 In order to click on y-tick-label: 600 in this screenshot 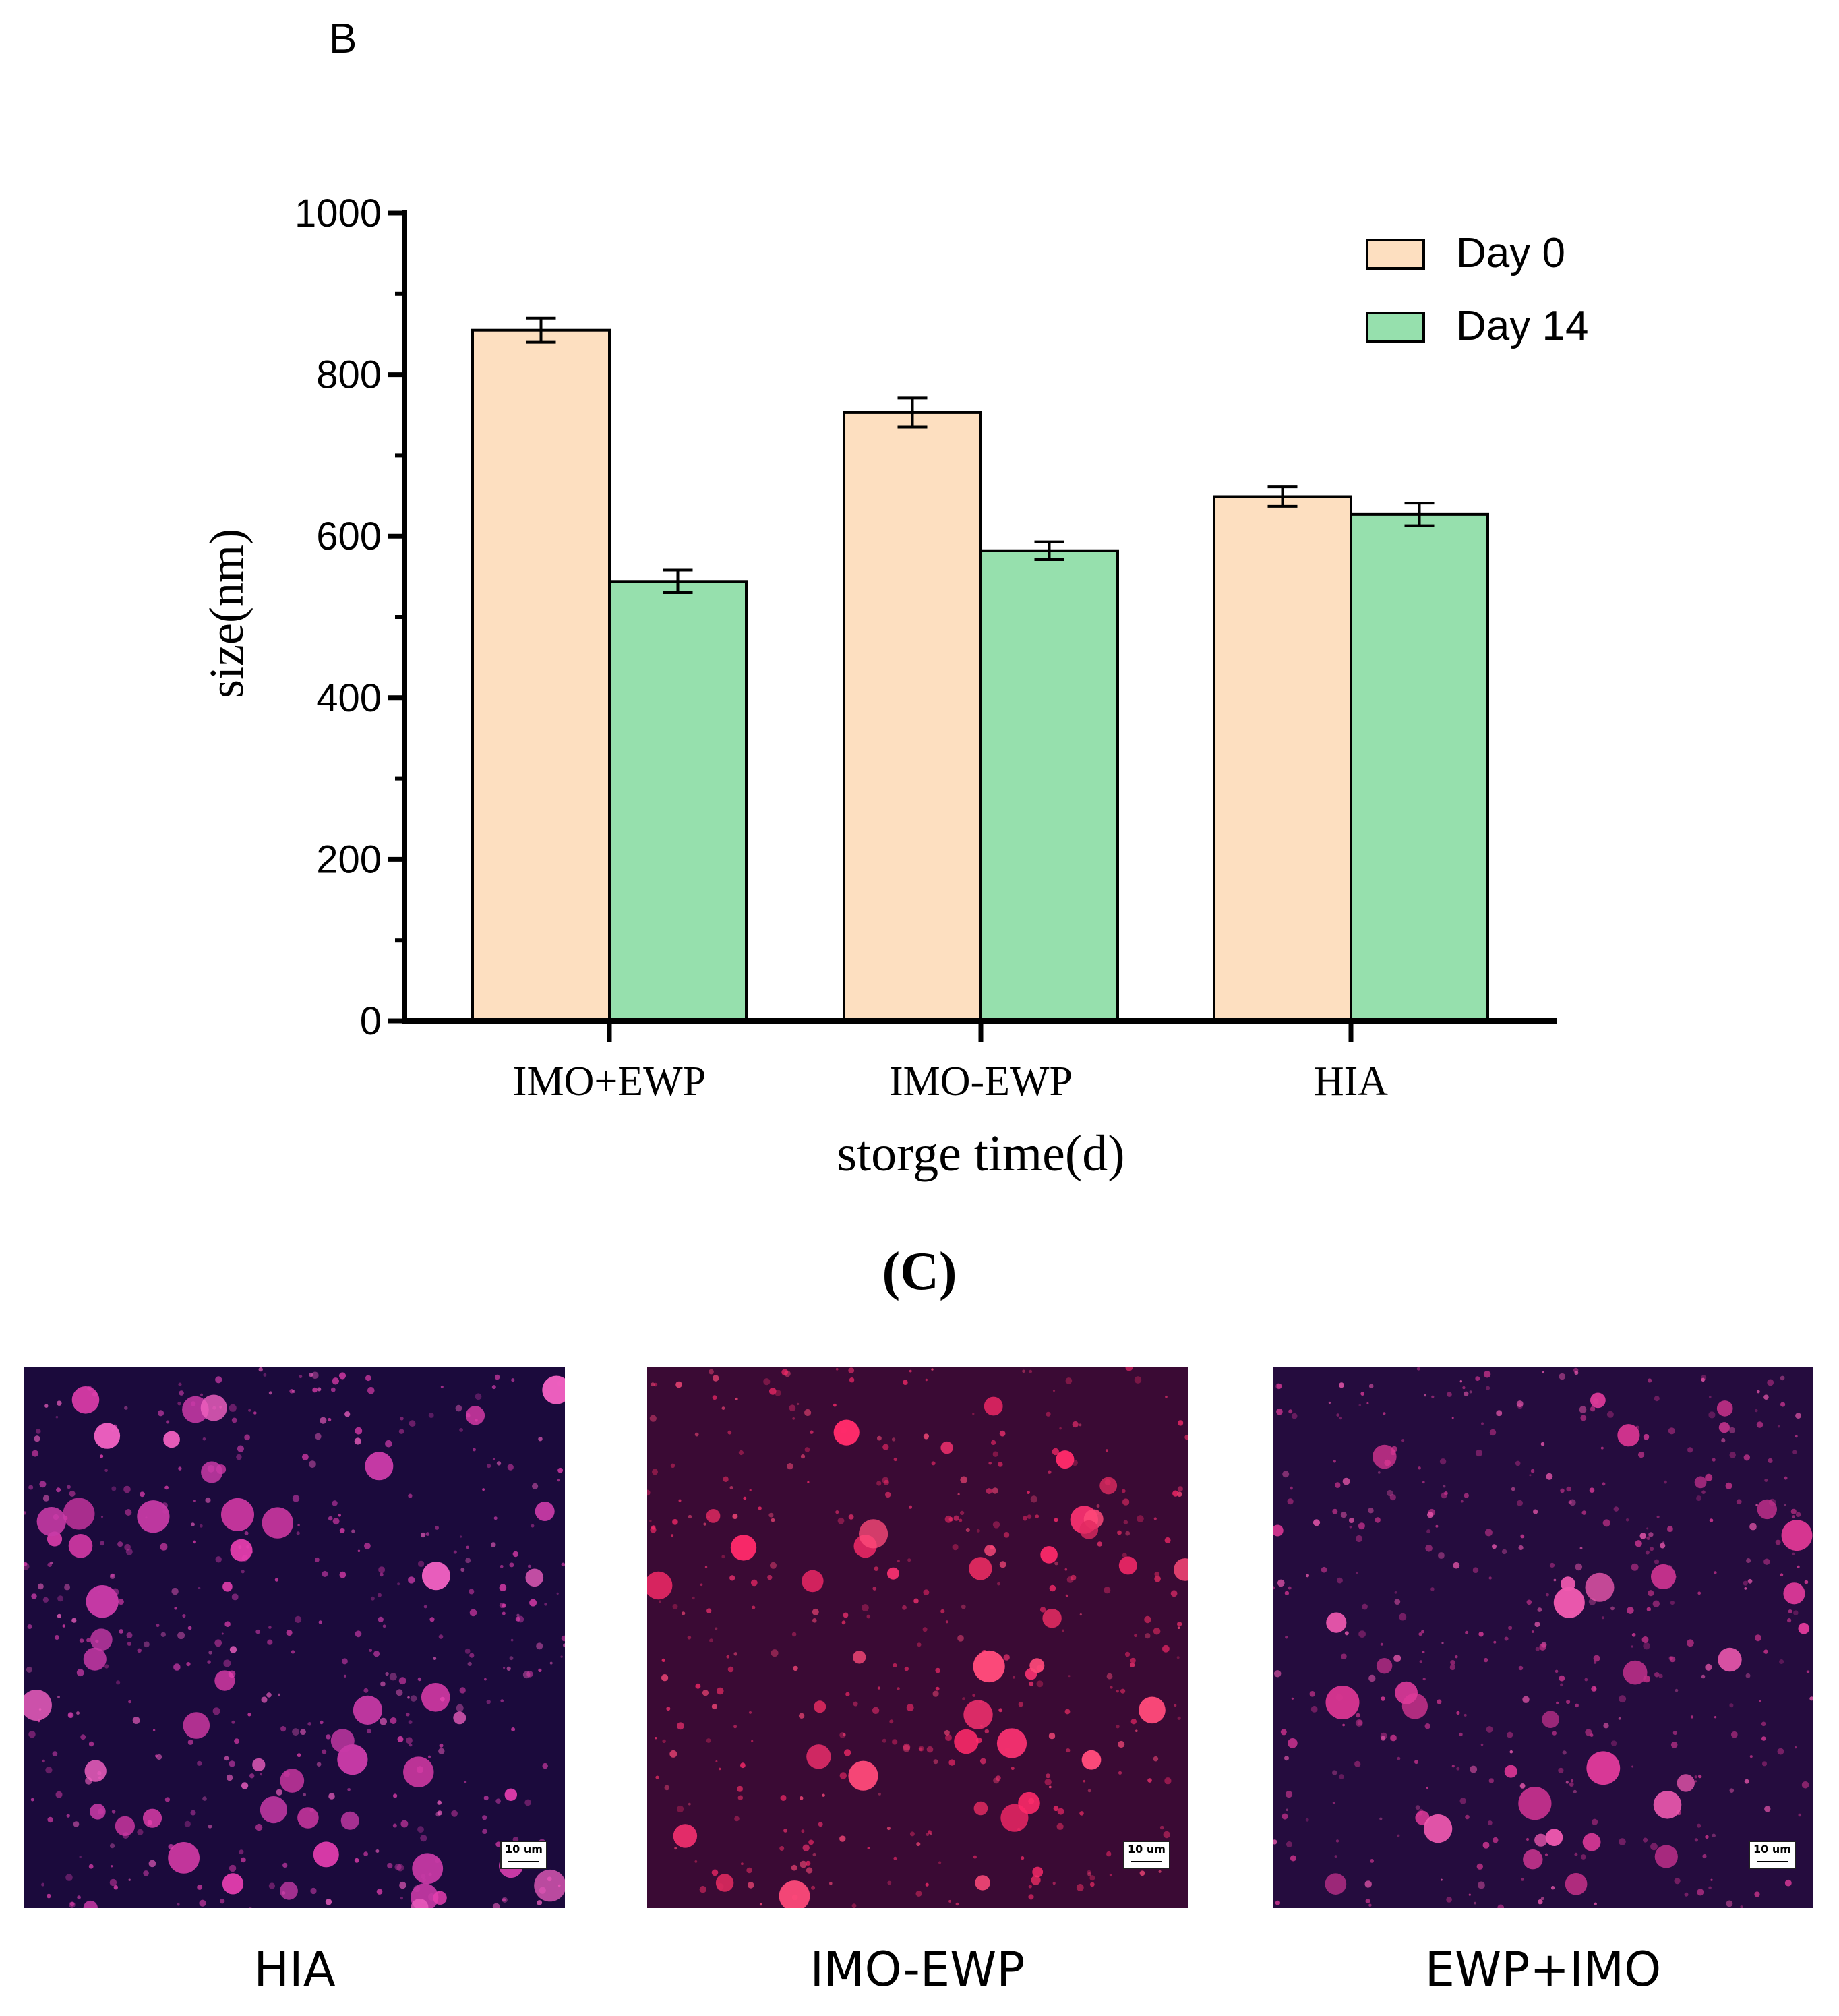, I will do `click(349, 536)`.